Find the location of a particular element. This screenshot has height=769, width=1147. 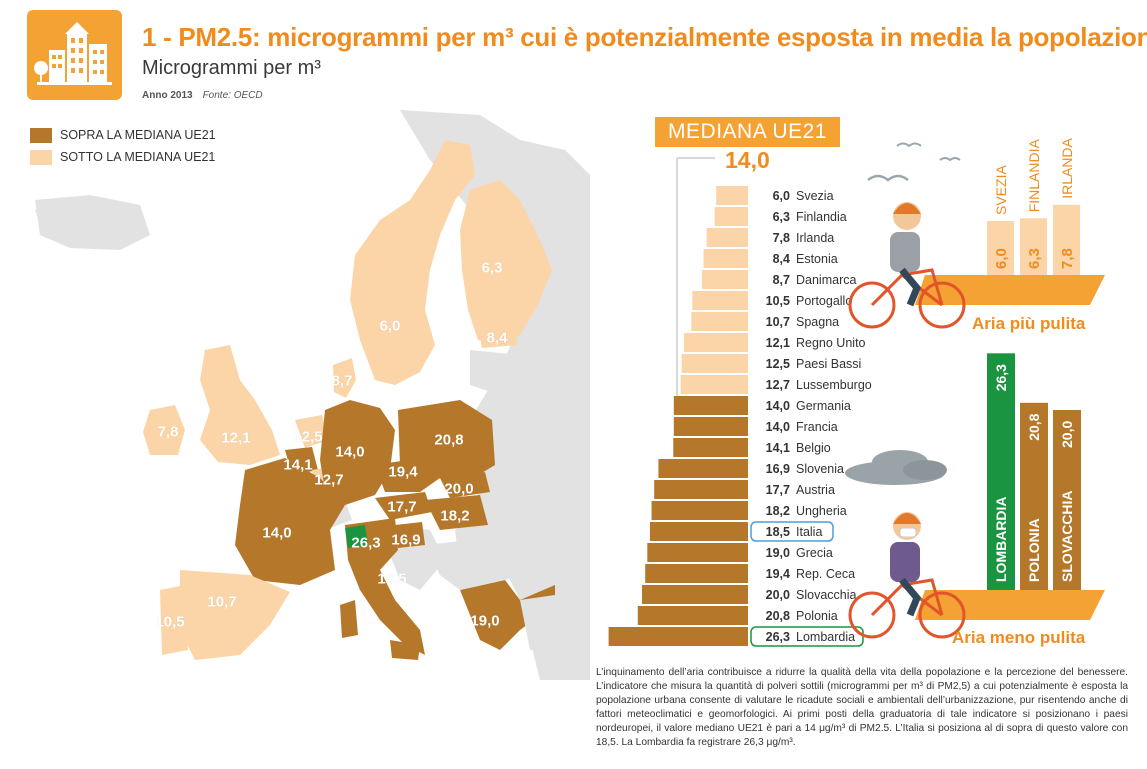

map-germany is located at coordinates (357, 452).